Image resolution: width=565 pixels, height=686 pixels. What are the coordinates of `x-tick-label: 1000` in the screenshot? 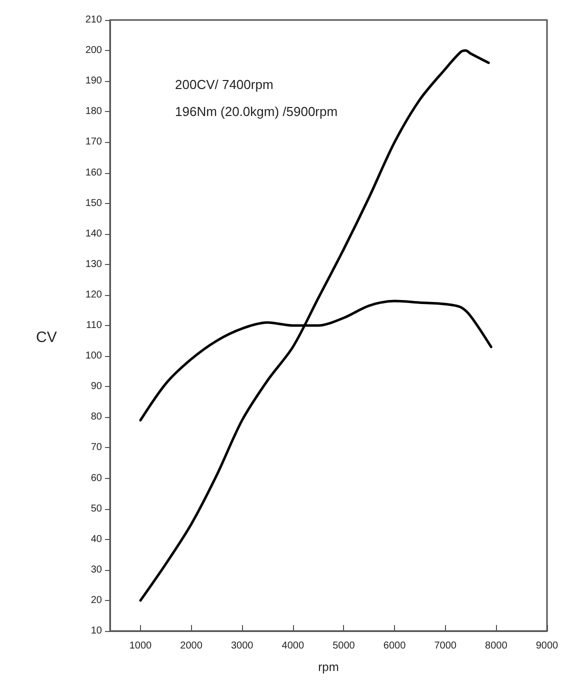 It's located at (140, 646).